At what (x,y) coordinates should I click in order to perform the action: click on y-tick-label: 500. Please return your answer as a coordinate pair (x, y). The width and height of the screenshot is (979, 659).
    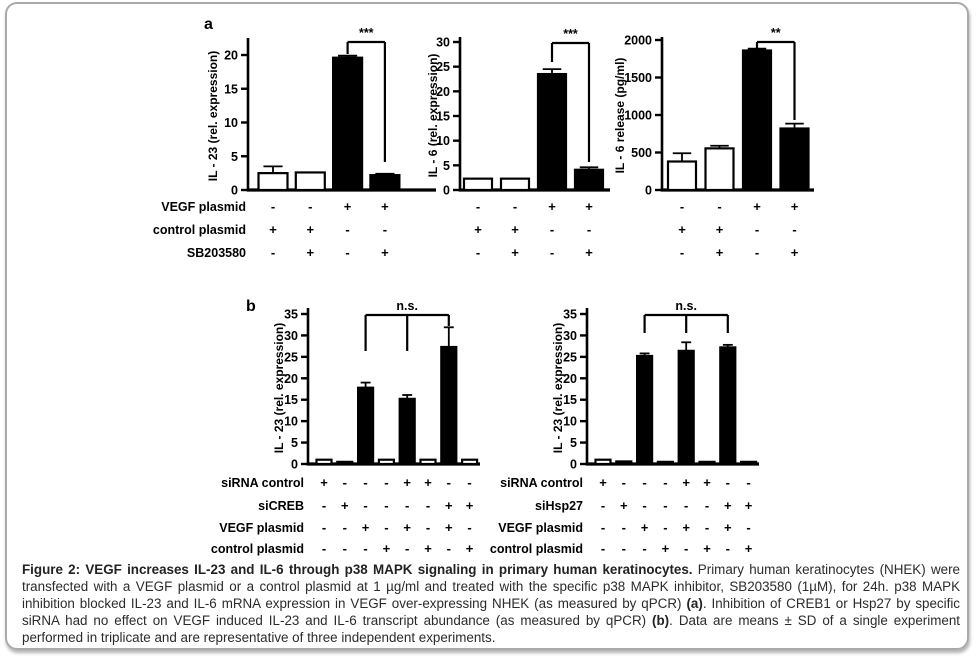
    Looking at the image, I should click on (641, 153).